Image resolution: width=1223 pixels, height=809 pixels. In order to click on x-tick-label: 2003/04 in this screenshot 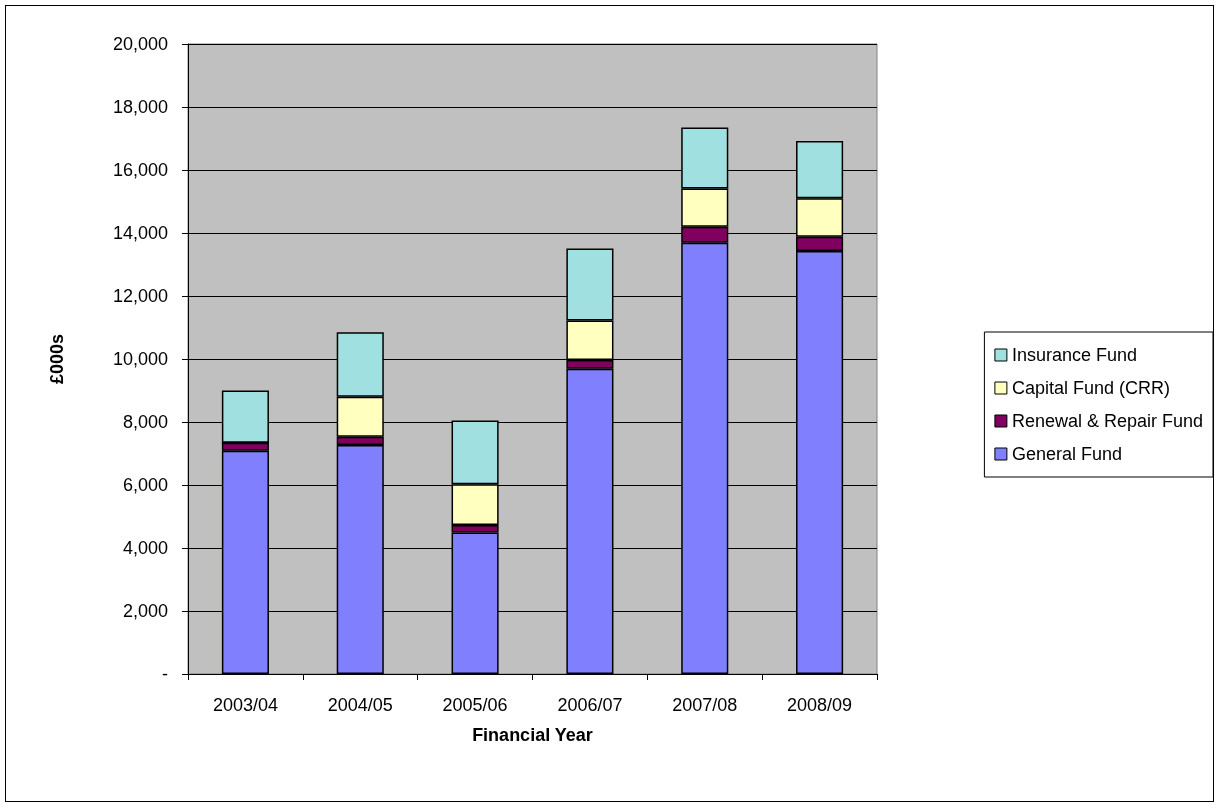, I will do `click(245, 705)`.